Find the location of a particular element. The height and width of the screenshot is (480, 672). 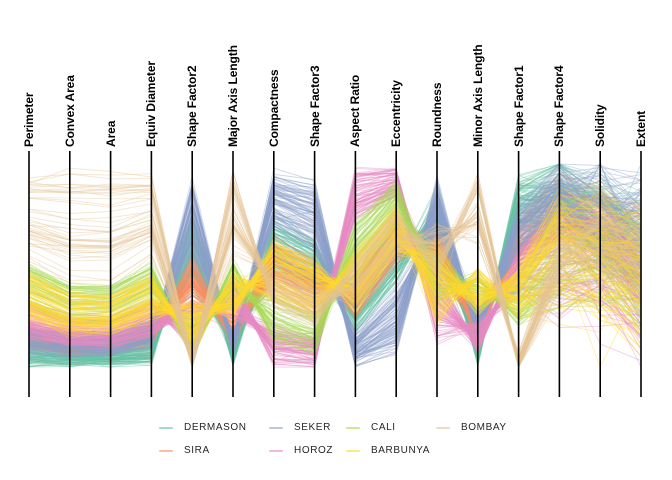

axis-label-eccentricity: Eccentricity is located at coordinates (396, 113).